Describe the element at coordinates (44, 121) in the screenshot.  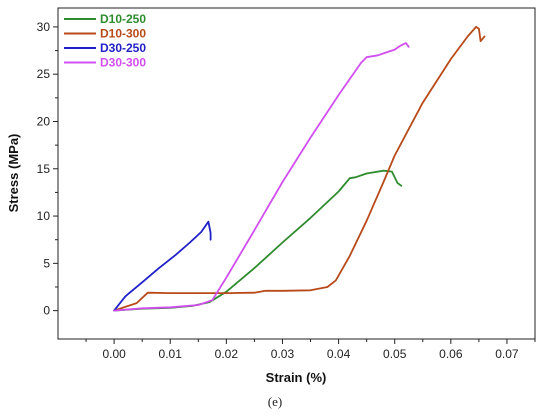
I see `y-tick-label: 20` at that location.